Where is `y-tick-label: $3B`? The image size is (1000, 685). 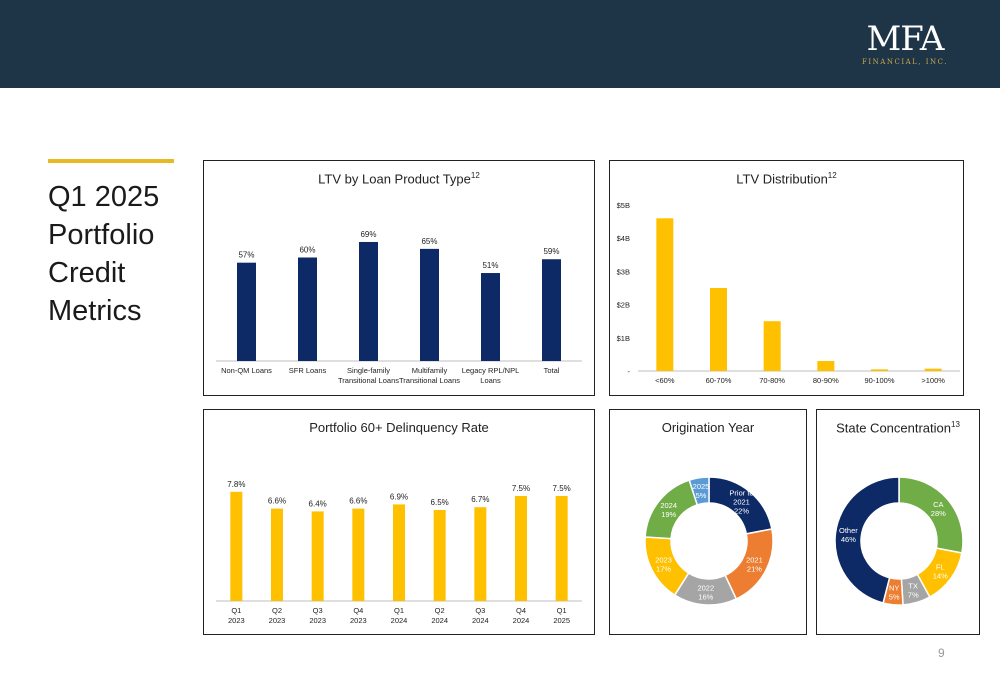
y-tick-label: $3B is located at coordinates (623, 271).